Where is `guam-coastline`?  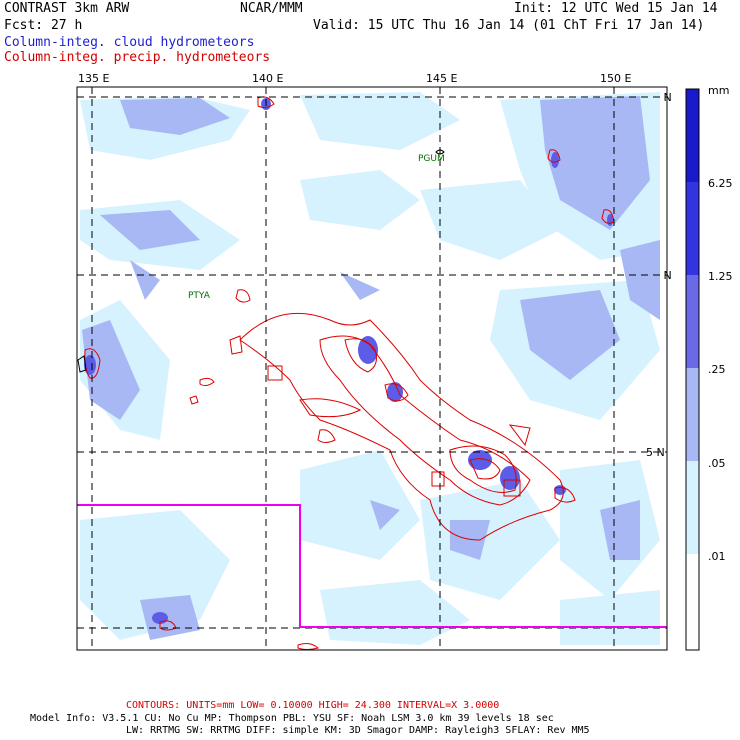
guam-coastline is located at coordinates (440, 152).